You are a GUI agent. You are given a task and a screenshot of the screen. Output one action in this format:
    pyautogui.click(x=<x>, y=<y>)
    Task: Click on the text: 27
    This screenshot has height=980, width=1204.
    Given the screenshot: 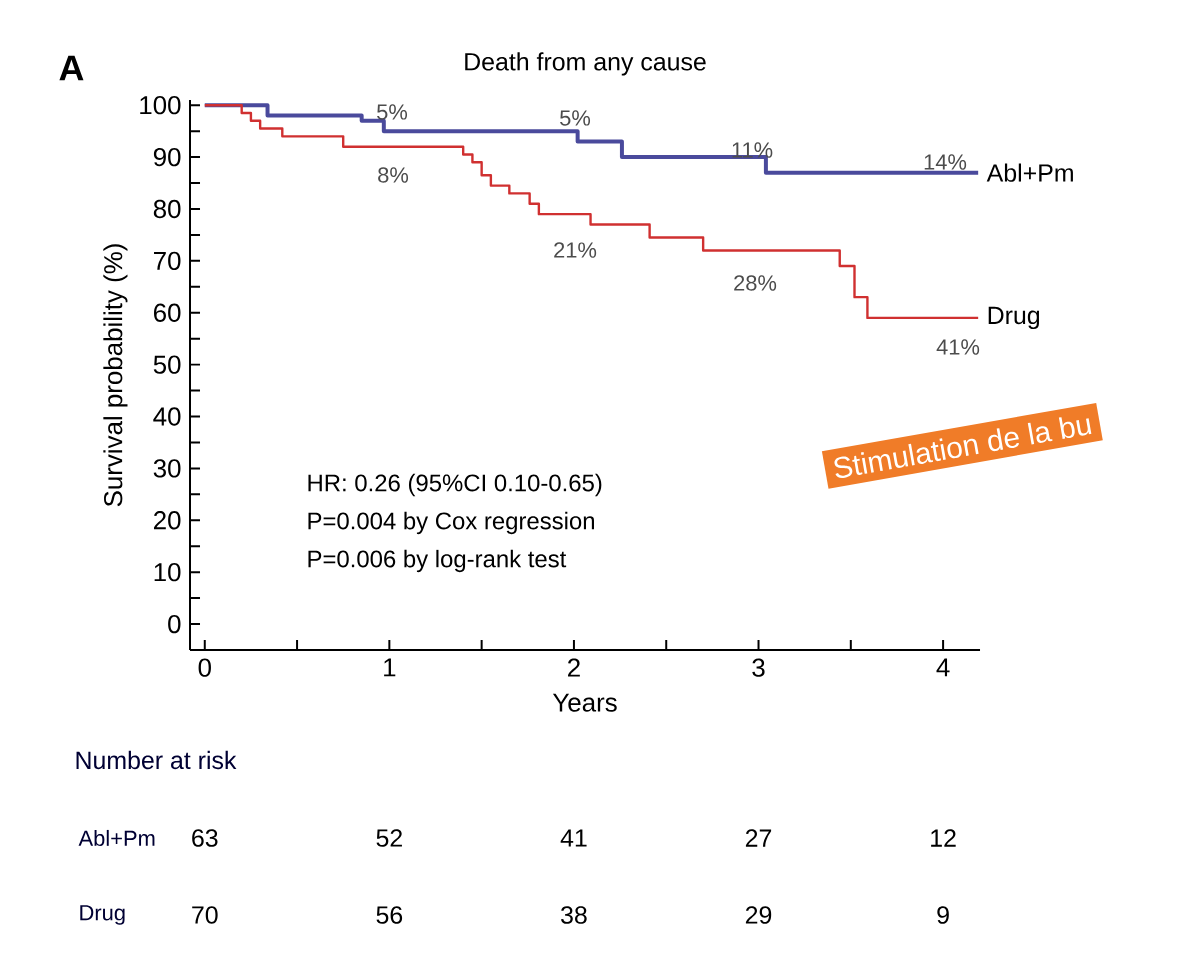 What is the action you would take?
    pyautogui.click(x=758, y=838)
    